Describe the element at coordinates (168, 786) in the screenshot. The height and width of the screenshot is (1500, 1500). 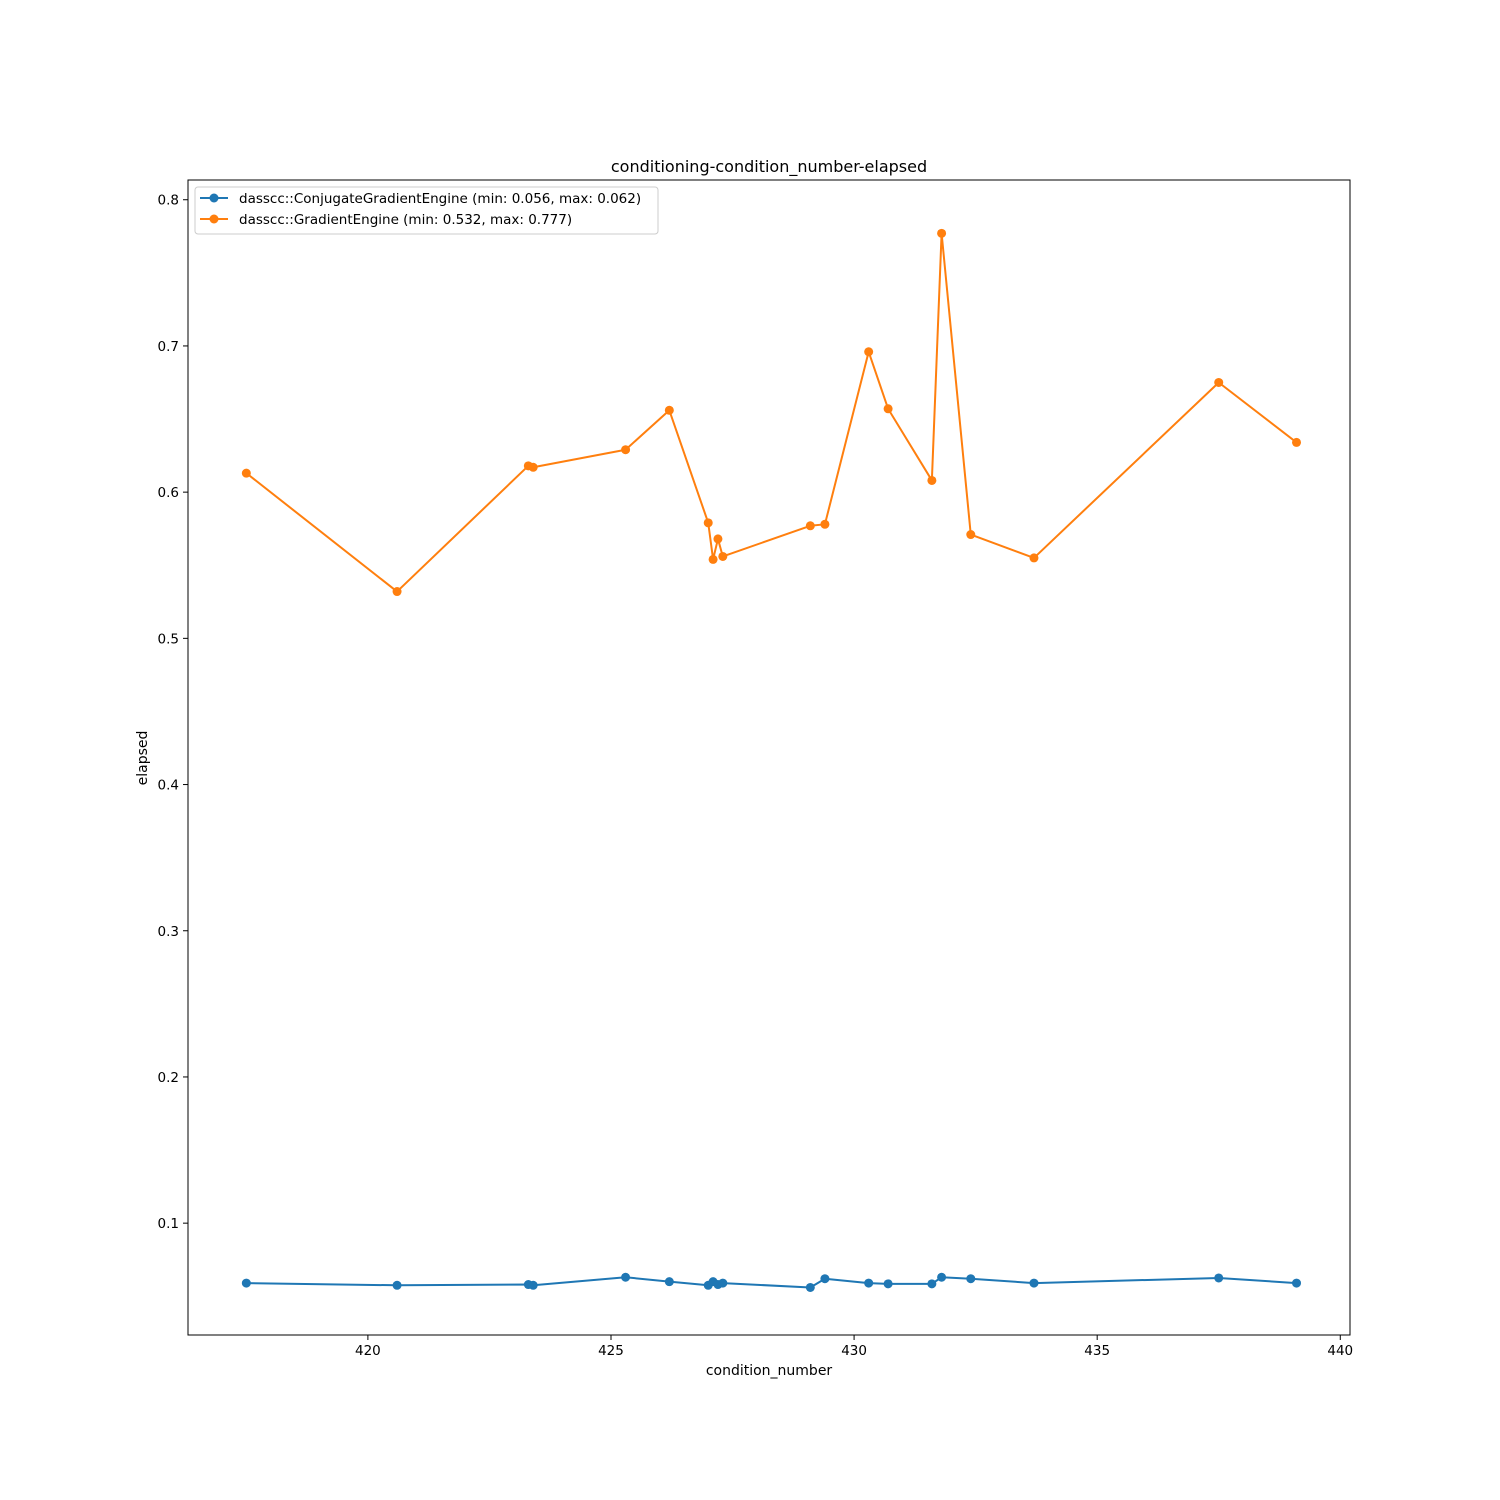
I see `y-tick-label: 0.4` at that location.